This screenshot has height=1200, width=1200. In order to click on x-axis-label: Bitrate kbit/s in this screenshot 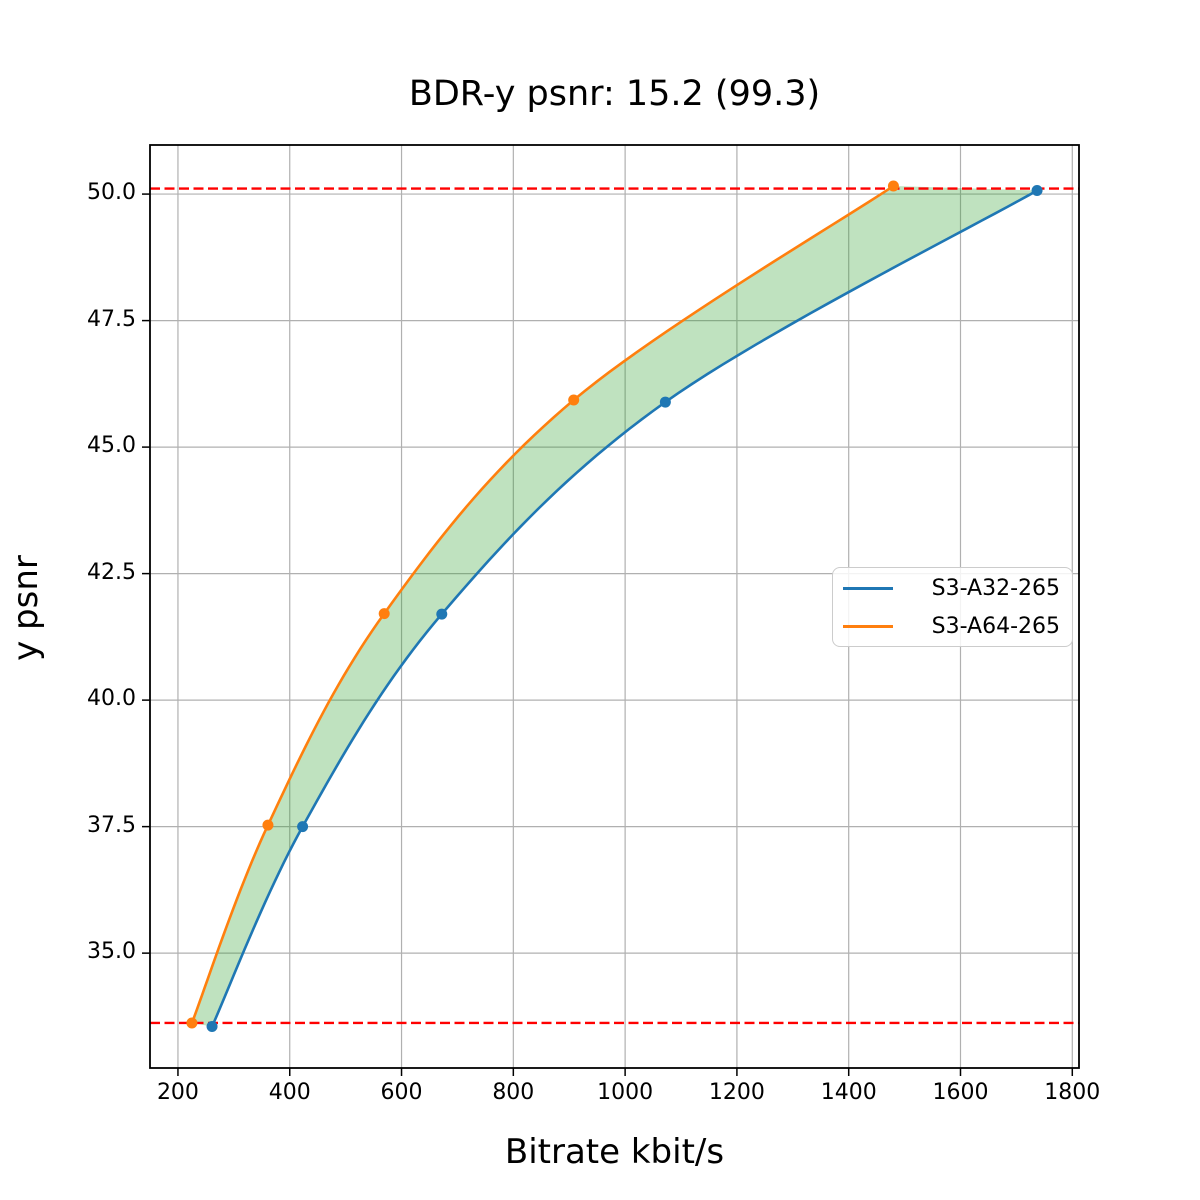, I will do `click(614, 1152)`.